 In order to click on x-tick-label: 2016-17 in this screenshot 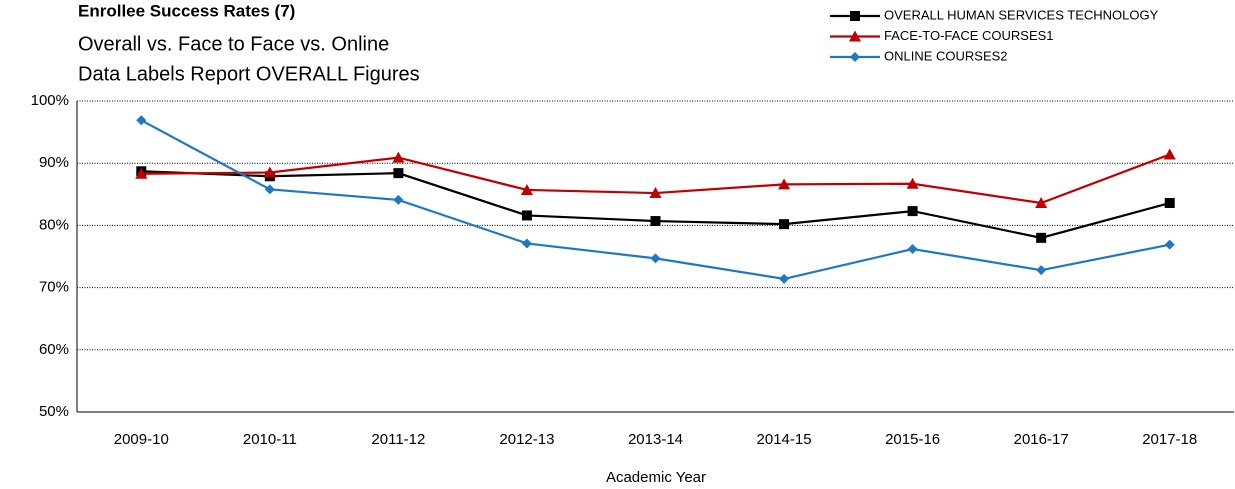, I will do `click(1041, 439)`.